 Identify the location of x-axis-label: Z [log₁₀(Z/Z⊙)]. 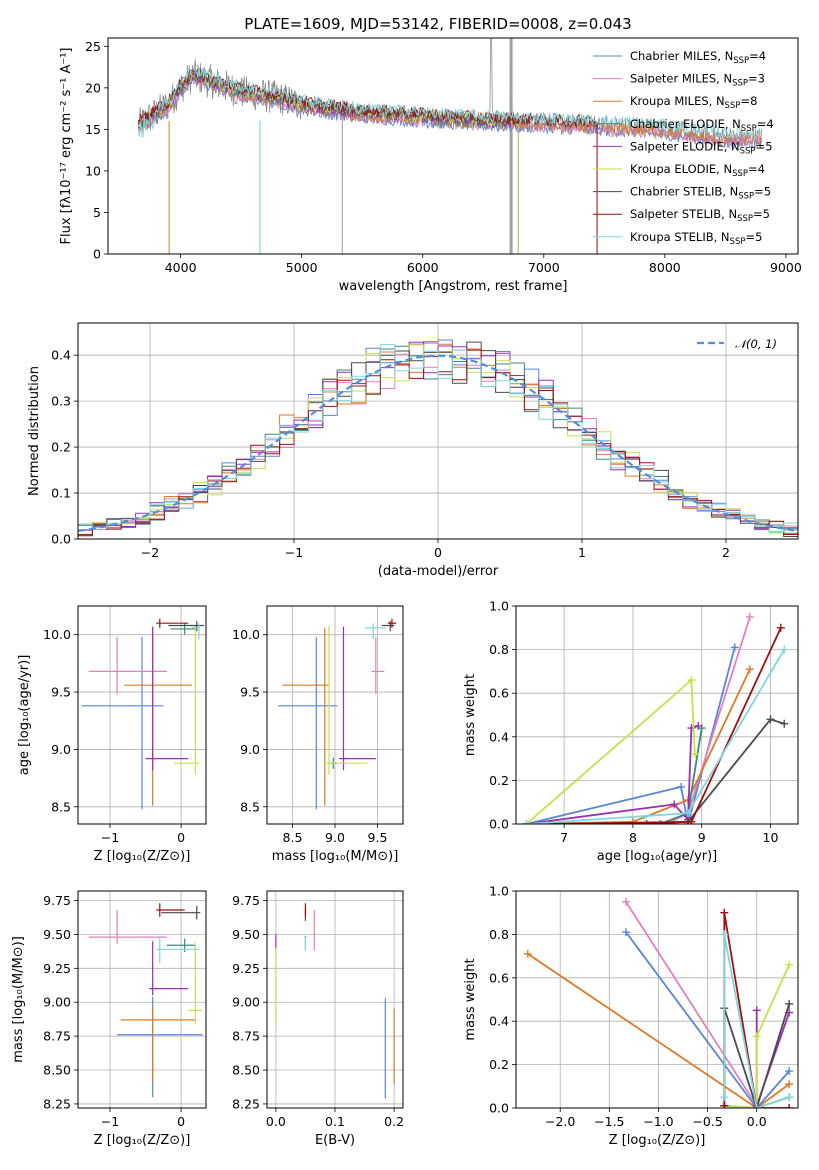
(142, 1140).